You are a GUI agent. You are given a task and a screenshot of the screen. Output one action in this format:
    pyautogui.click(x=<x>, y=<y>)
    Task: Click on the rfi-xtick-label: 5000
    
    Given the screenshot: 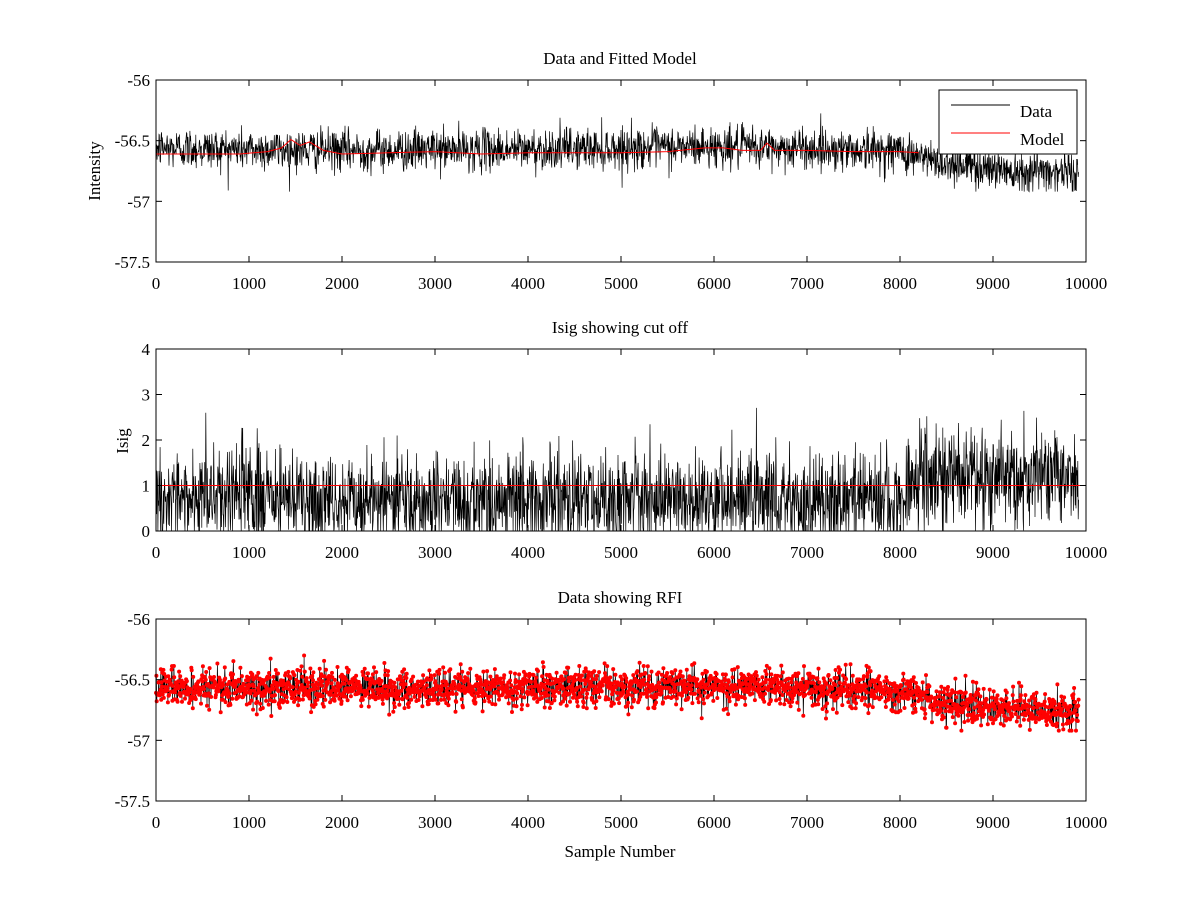 What is the action you would take?
    pyautogui.click(x=621, y=822)
    